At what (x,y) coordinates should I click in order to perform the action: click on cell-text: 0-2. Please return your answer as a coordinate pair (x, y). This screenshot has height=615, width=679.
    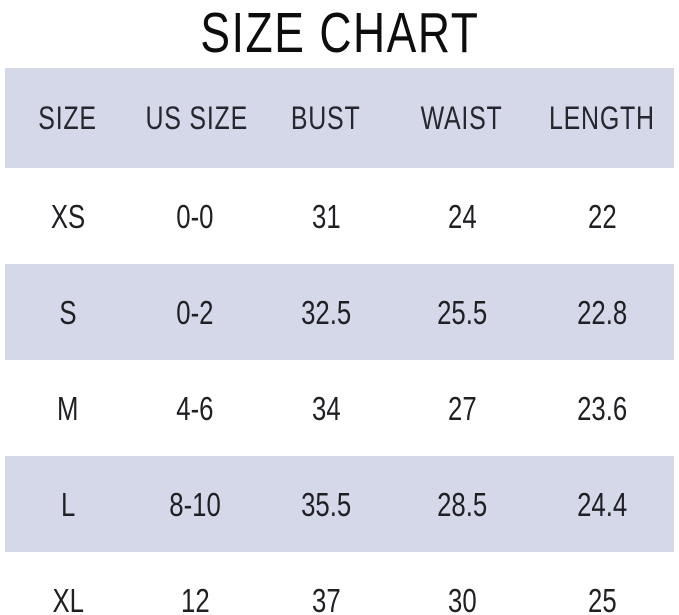
    Looking at the image, I should click on (195, 312).